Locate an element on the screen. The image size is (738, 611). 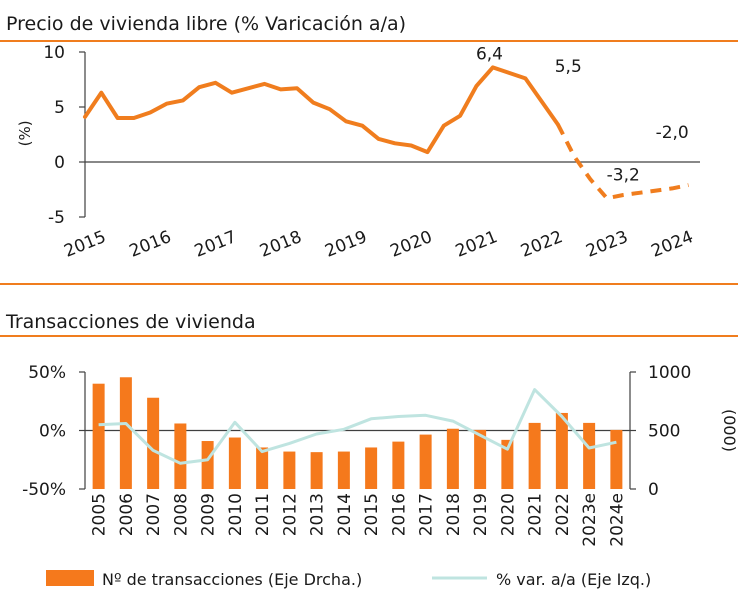
legend-bar-label: Nº de transacciones (Eje Drcha.) is located at coordinates (232, 579).